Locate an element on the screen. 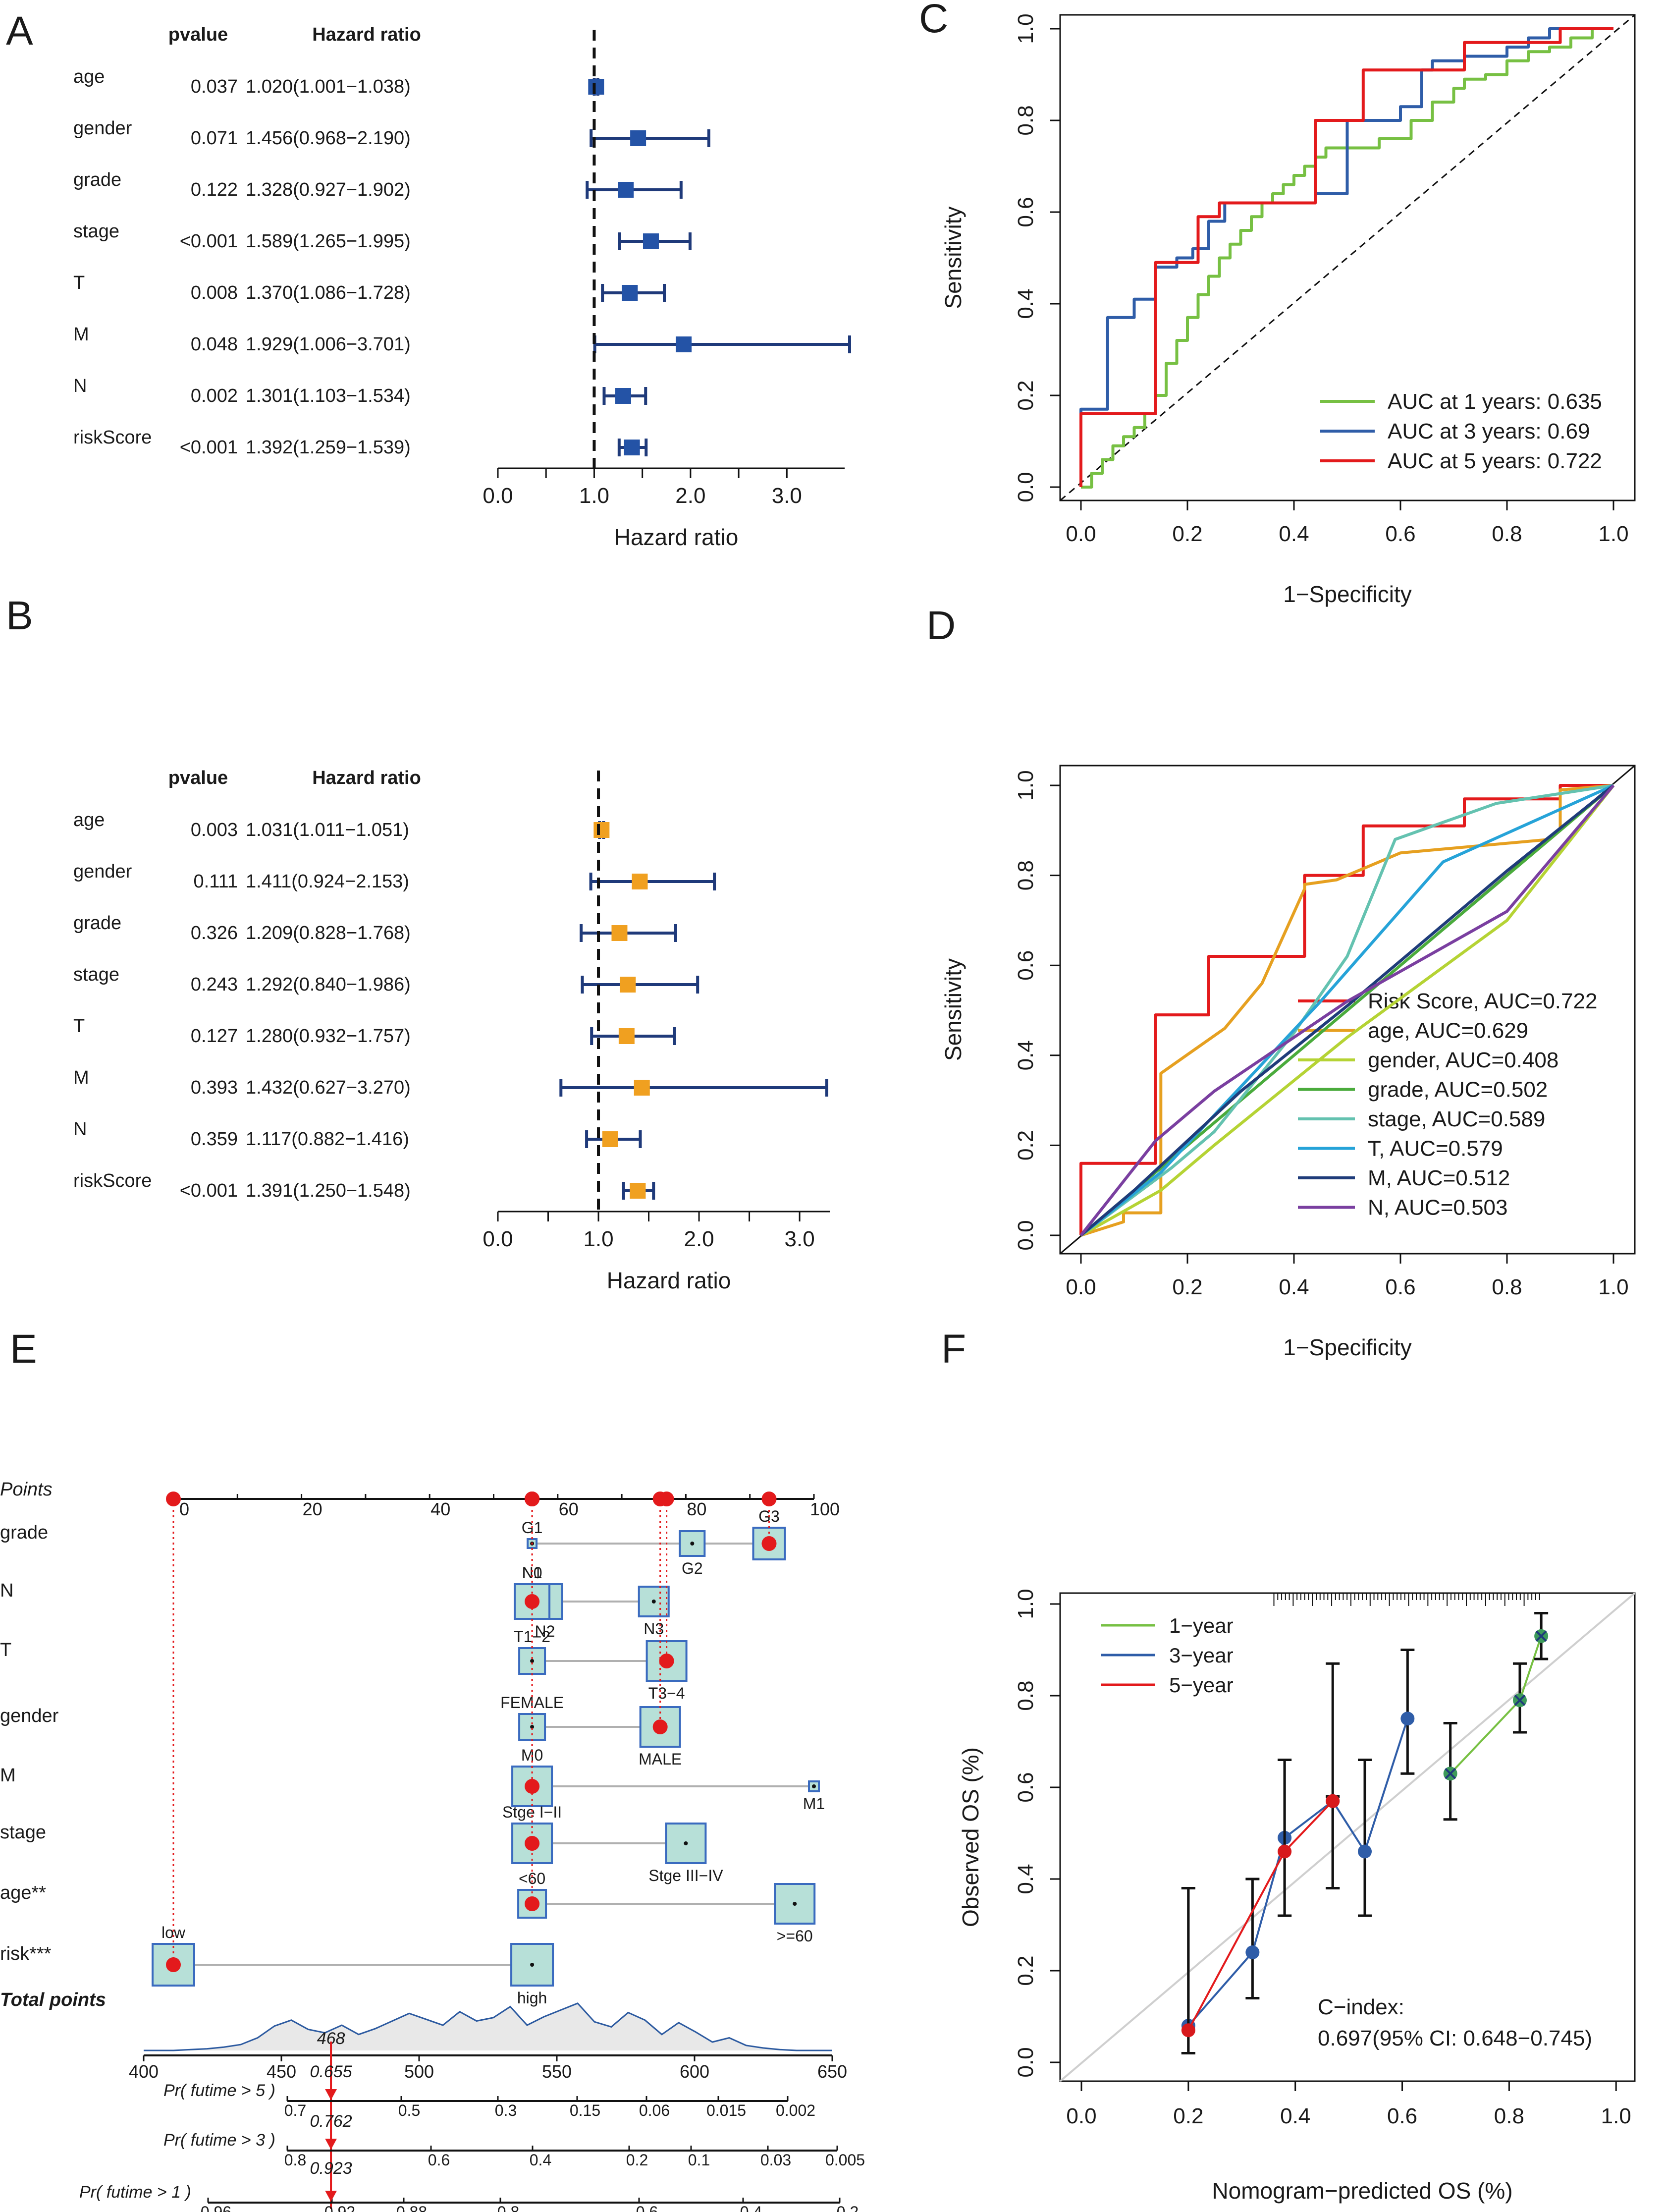 Image resolution: width=1665 pixels, height=2212 pixels. total-points-label: Total points is located at coordinates (53, 2000).